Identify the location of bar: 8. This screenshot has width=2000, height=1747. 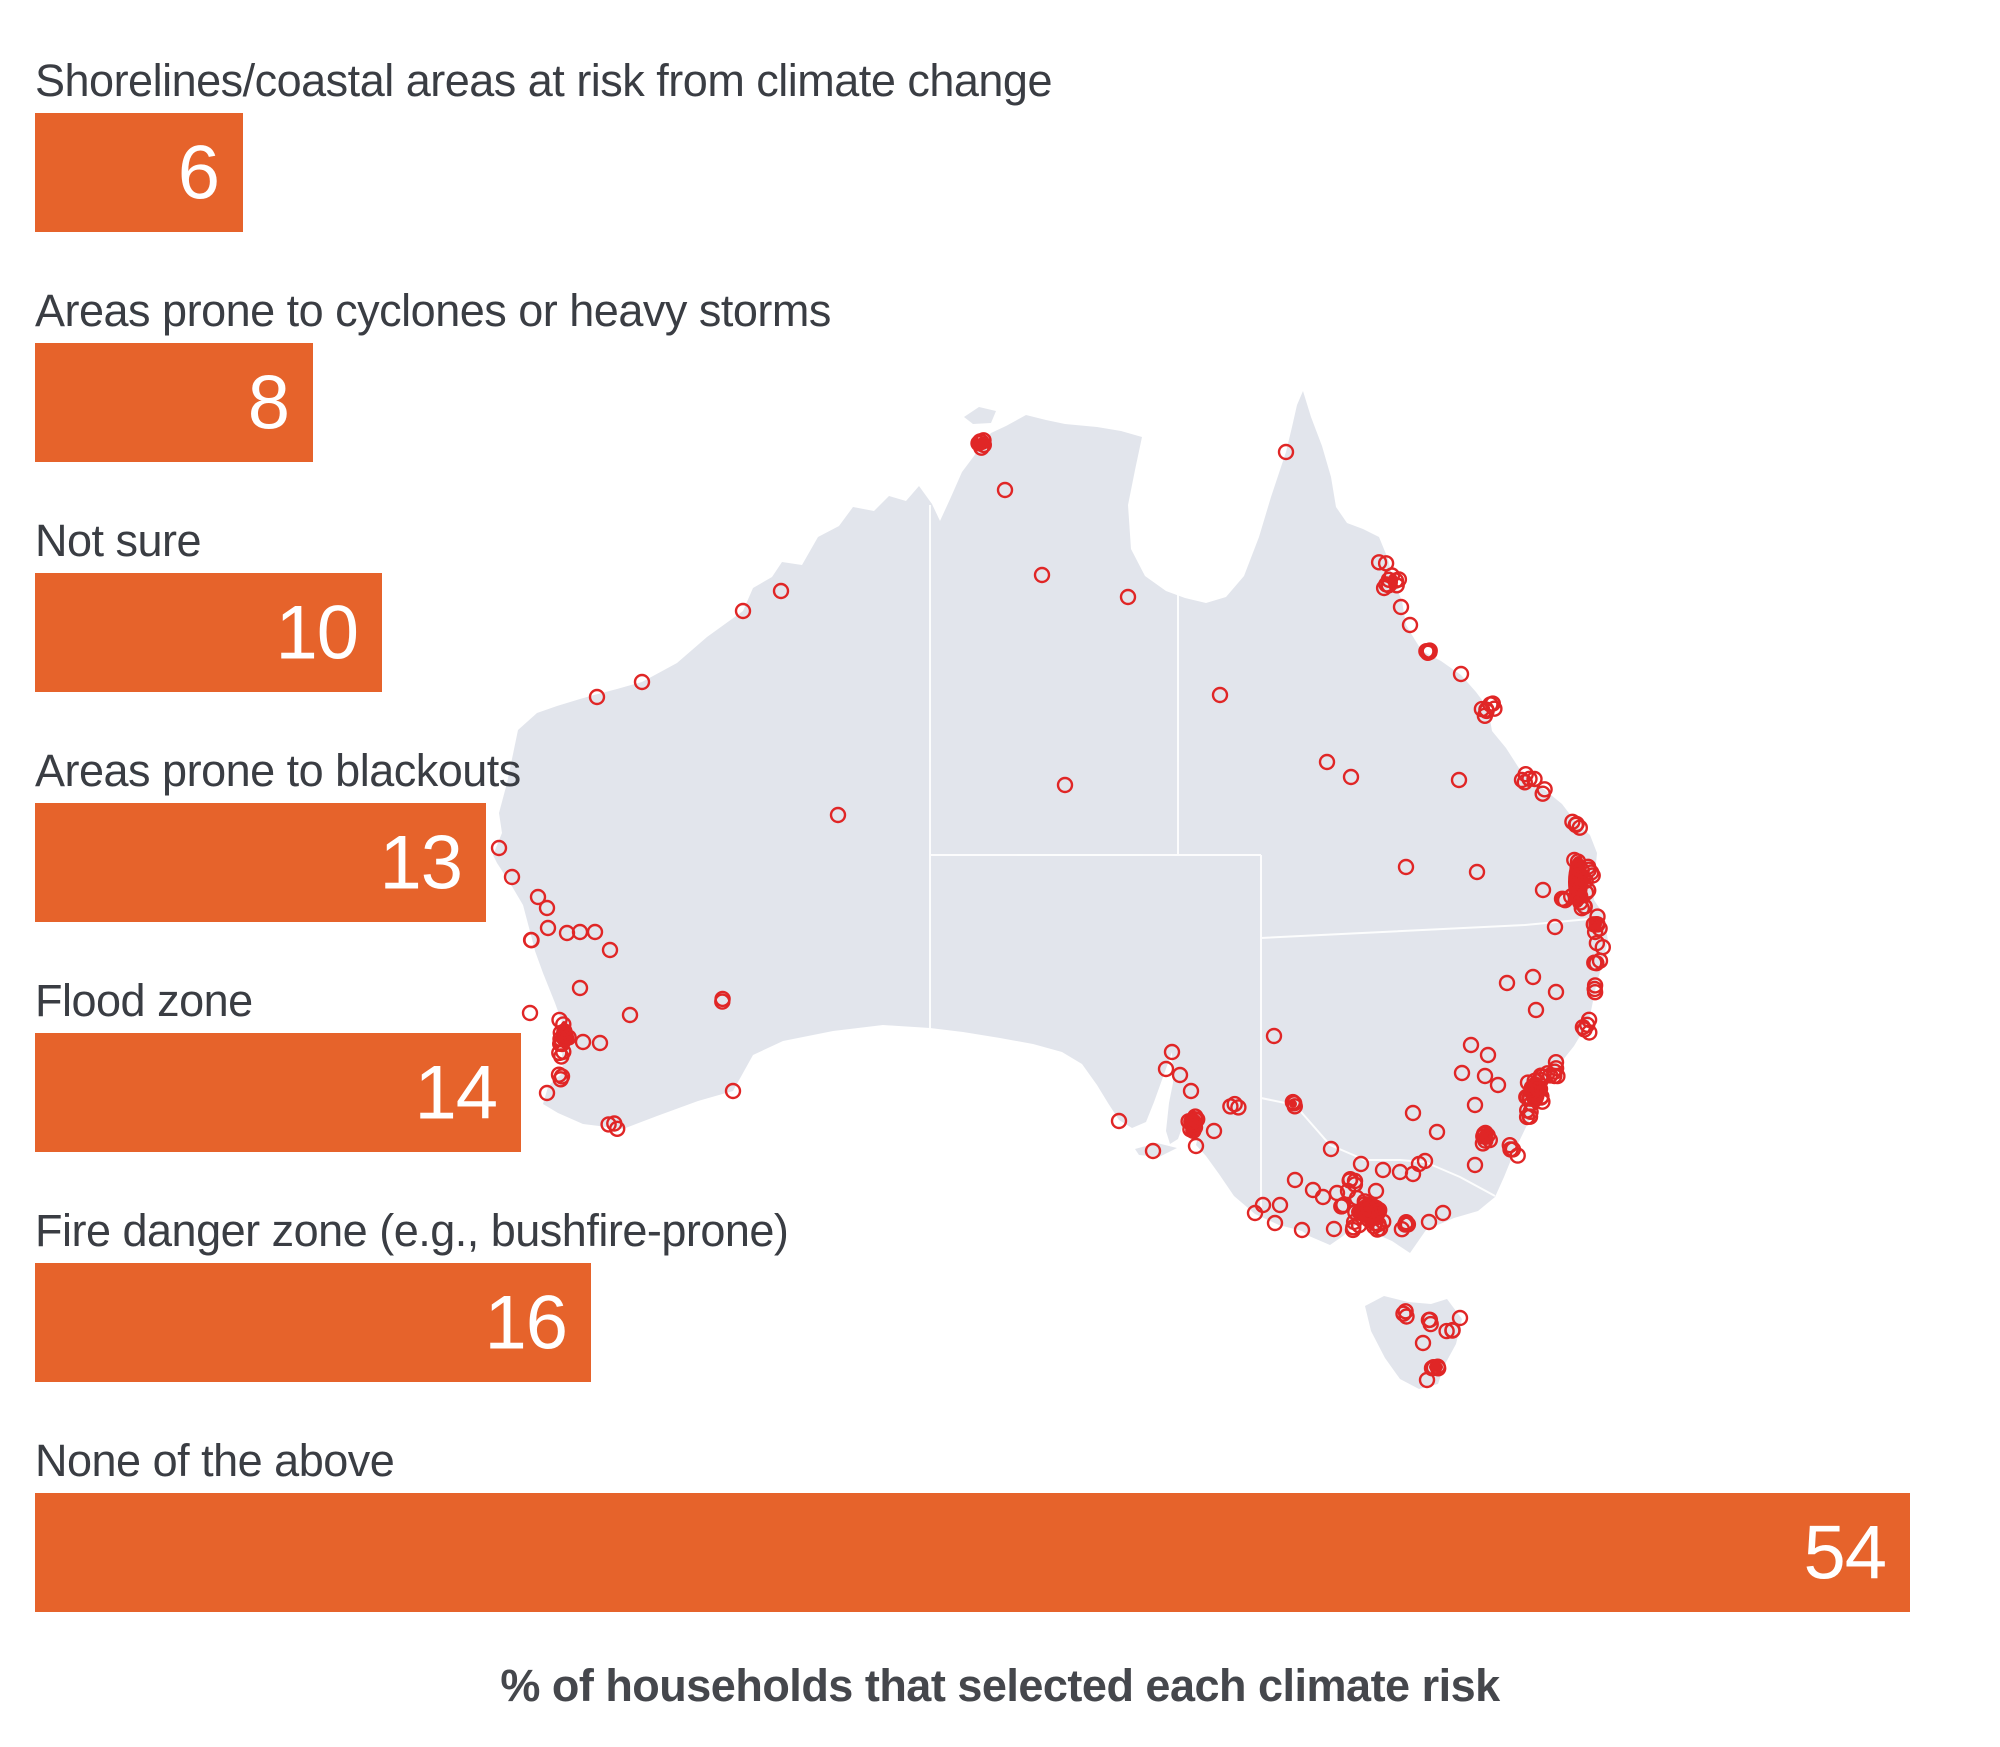
(174, 402).